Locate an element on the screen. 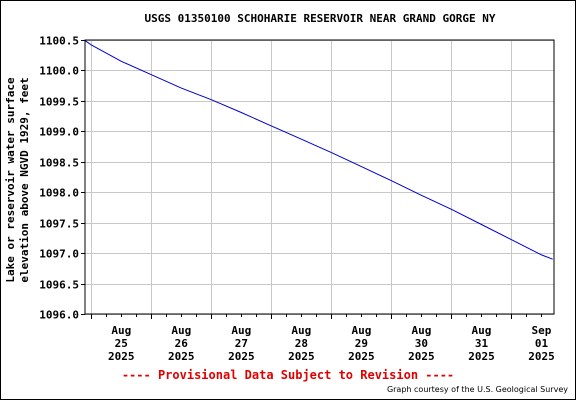 This screenshot has width=576, height=400. y-tick-label: 1100.5 is located at coordinates (59, 41).